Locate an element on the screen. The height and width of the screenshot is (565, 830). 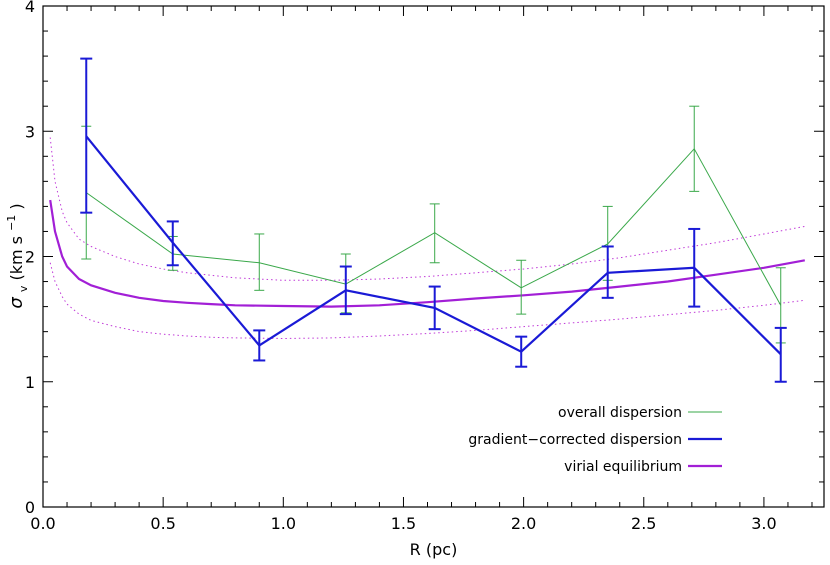
y-axis-units-close: ) is located at coordinates (16, 206).